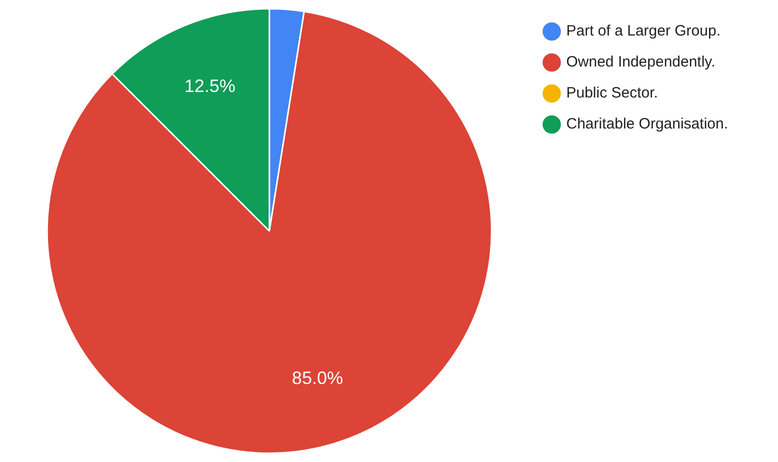 Image resolution: width=778 pixels, height=462 pixels. I want to click on data-label: 12.5%, so click(210, 86).